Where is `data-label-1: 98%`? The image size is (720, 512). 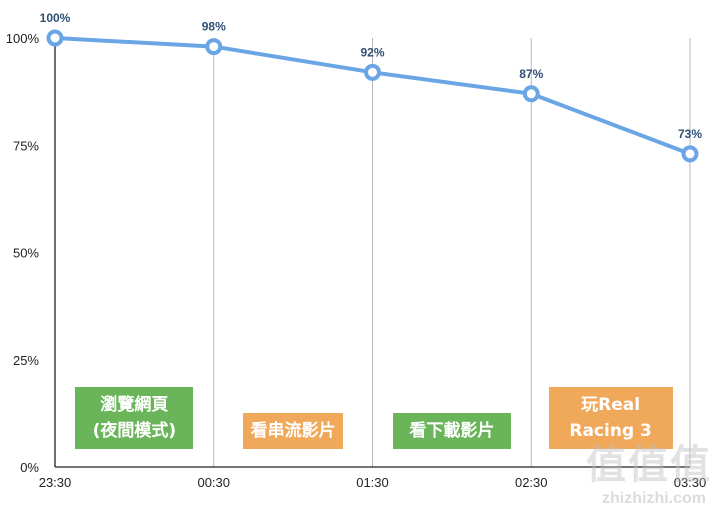
data-label-1: 98% is located at coordinates (214, 27).